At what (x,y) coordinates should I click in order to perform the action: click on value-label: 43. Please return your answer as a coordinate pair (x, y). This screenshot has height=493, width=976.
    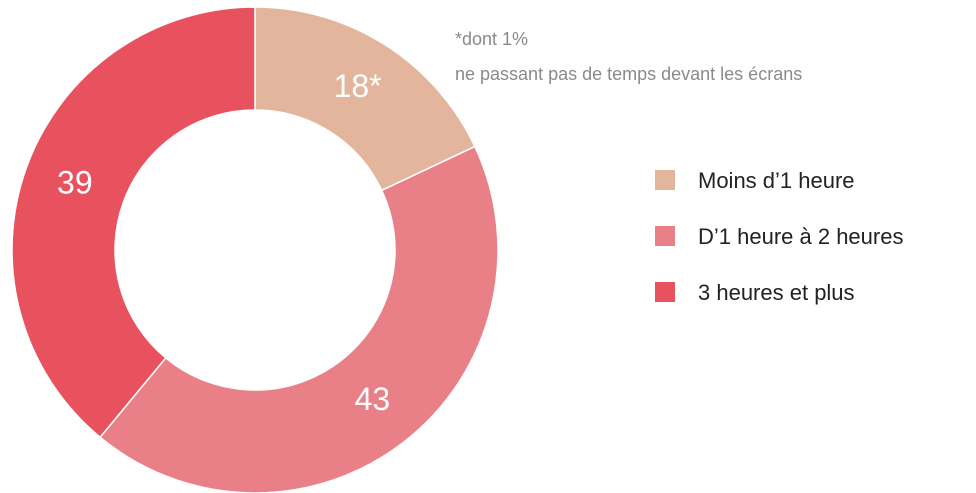
    Looking at the image, I should click on (373, 399).